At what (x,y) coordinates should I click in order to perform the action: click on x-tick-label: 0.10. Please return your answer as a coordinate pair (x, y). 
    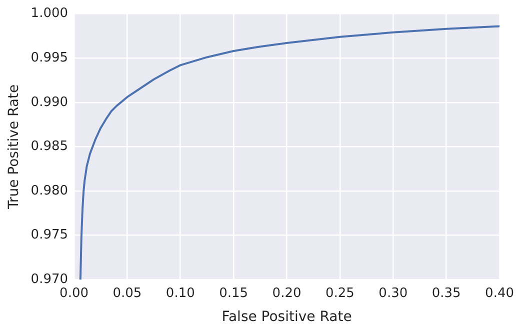
    Looking at the image, I should click on (180, 293).